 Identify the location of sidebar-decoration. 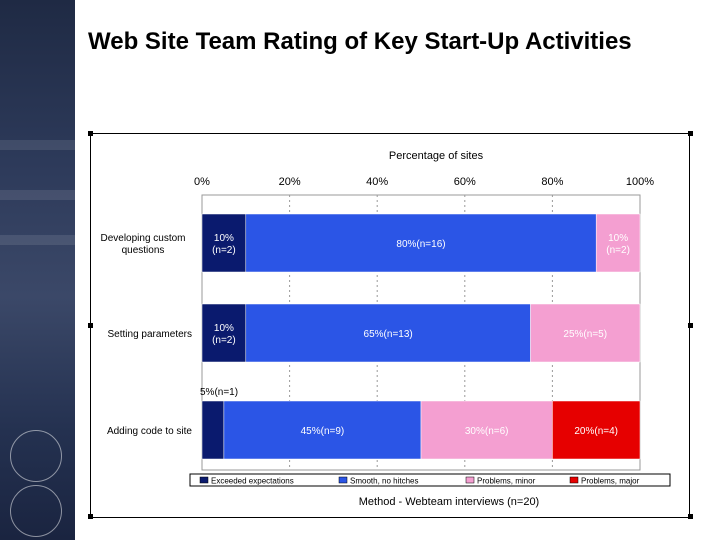
(37, 270).